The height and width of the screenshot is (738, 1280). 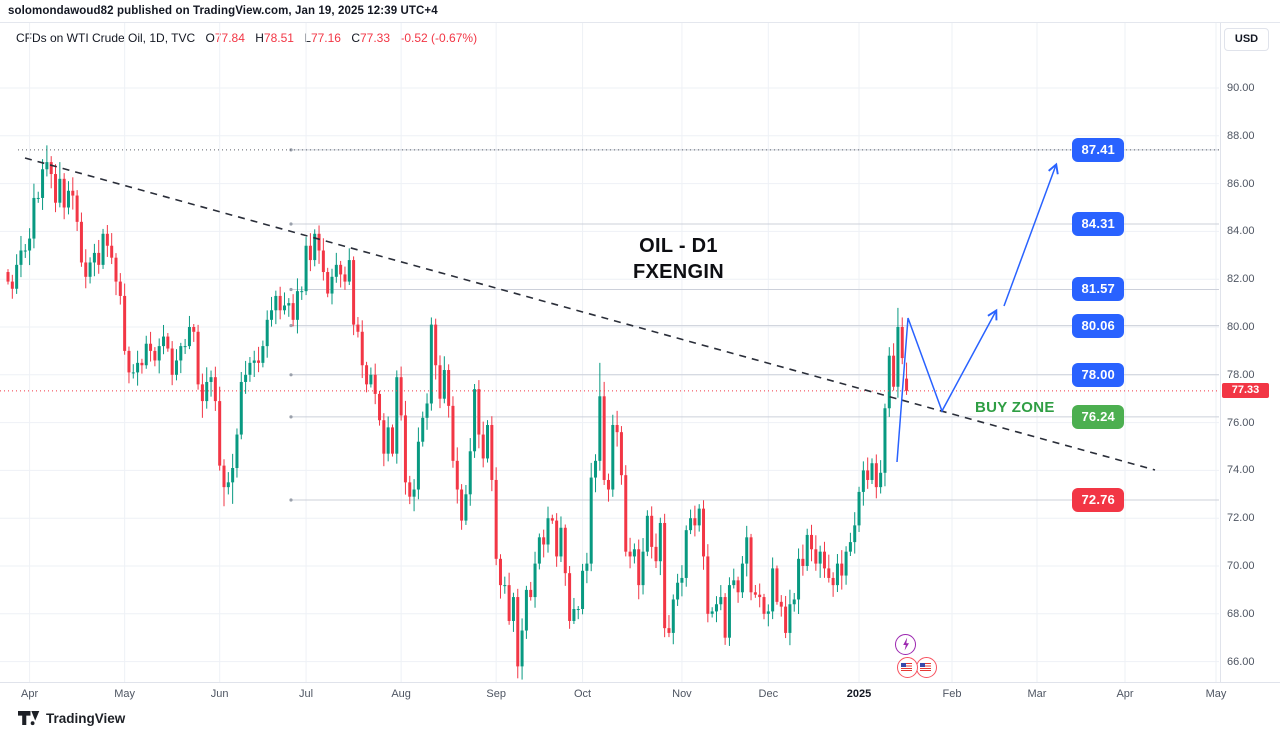 I want to click on projection-arrows, so click(x=977, y=312).